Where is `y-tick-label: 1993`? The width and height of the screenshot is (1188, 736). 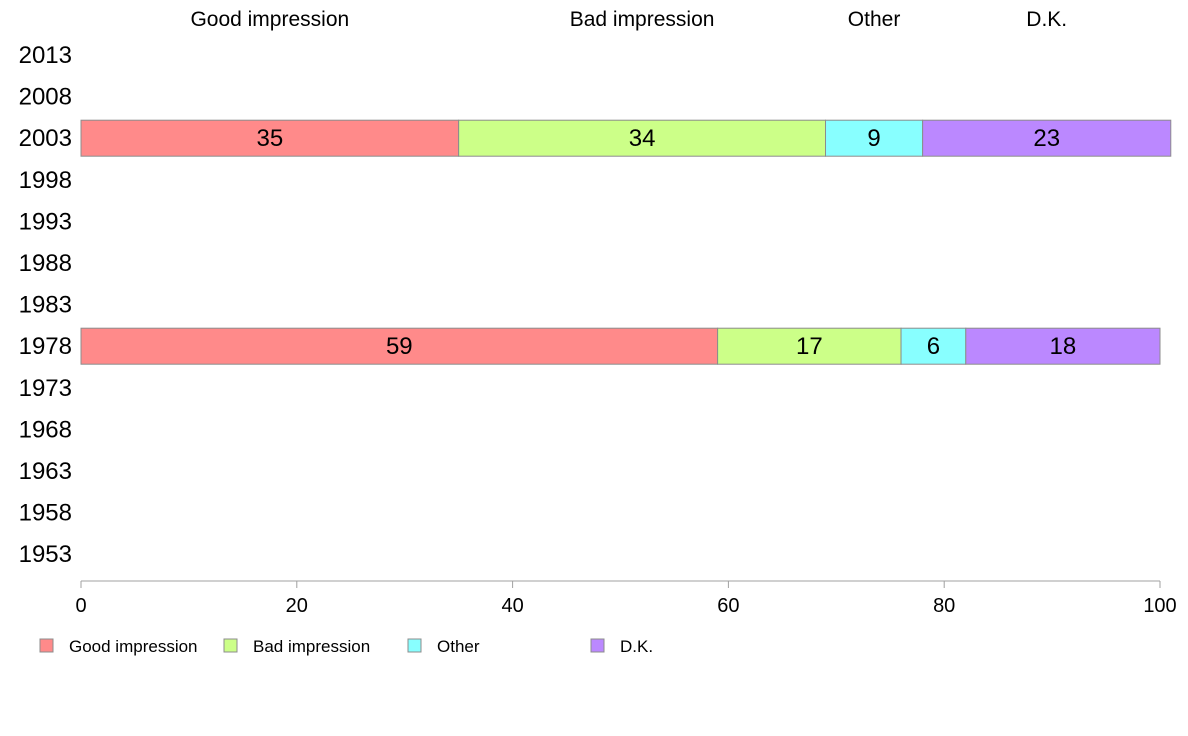
y-tick-label: 1993 is located at coordinates (45, 221).